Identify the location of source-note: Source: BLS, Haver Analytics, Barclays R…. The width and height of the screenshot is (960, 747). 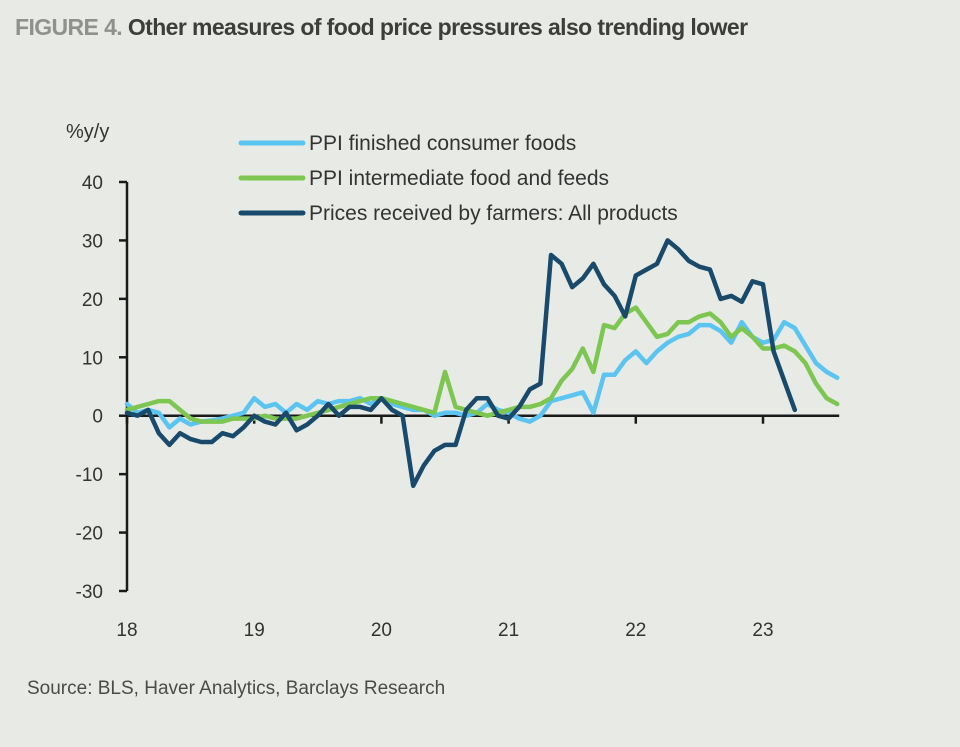
(236, 688).